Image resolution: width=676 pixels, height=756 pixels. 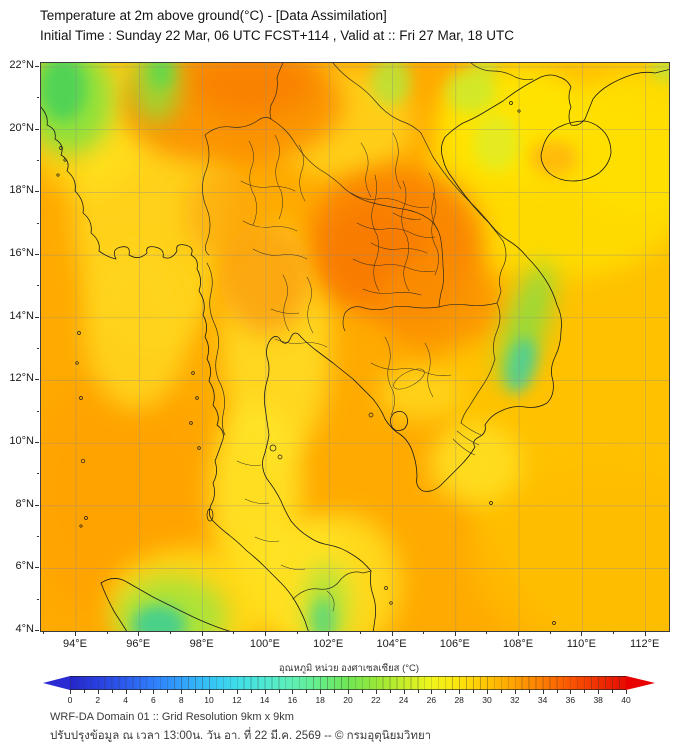 I want to click on colorbar-tick-label: 10, so click(x=209, y=700).